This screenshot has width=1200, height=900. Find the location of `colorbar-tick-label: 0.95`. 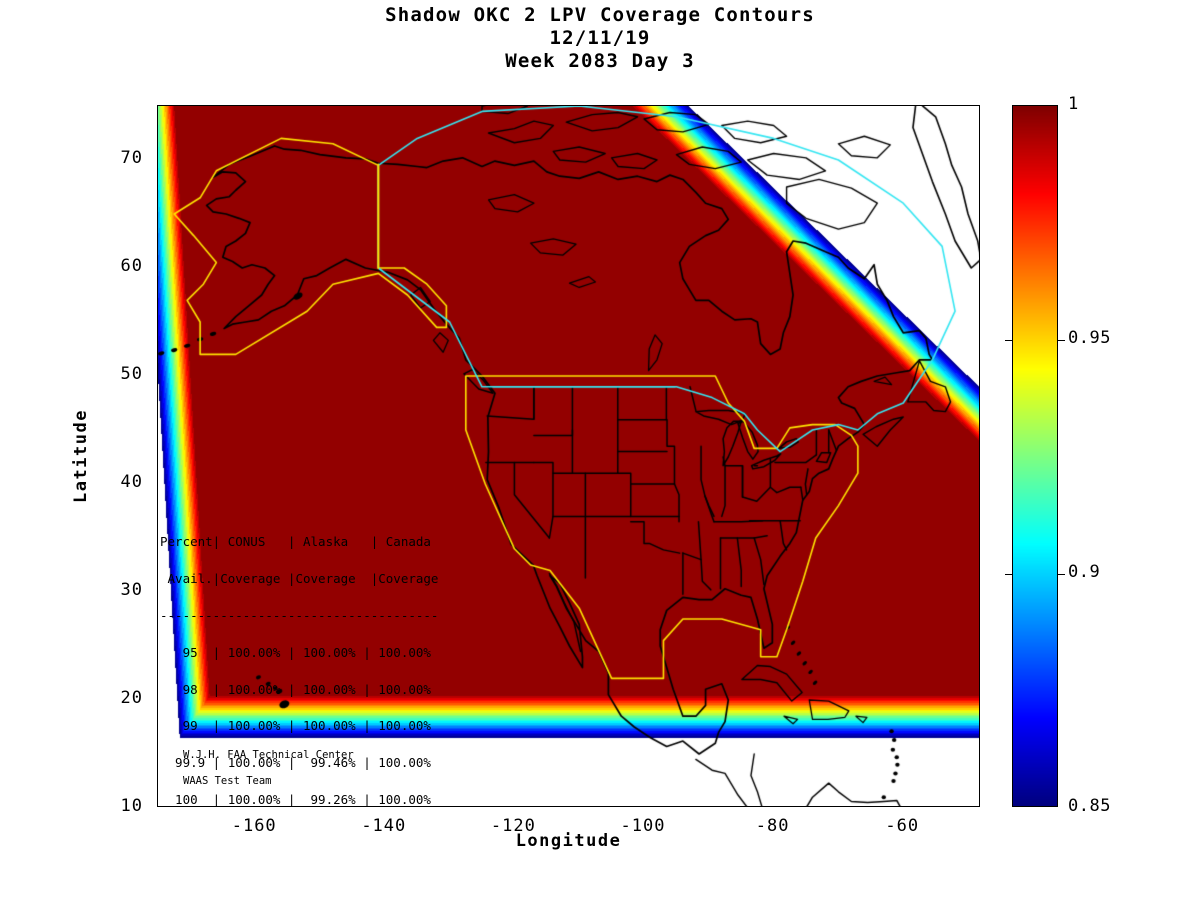

colorbar-tick-label: 0.95 is located at coordinates (1089, 338).